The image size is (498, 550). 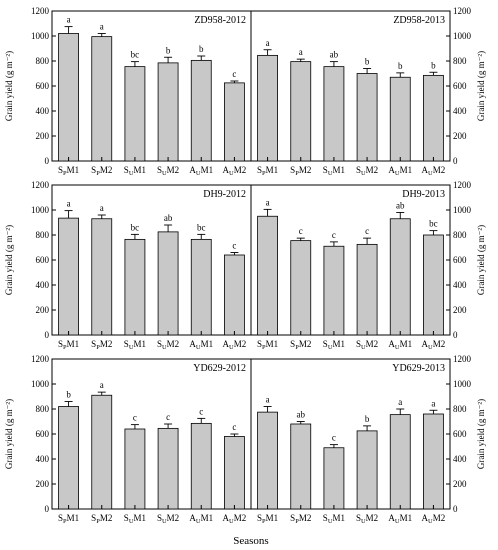 What do you see at coordinates (47, 161) in the screenshot?
I see `y-tick-label: 0` at bounding box center [47, 161].